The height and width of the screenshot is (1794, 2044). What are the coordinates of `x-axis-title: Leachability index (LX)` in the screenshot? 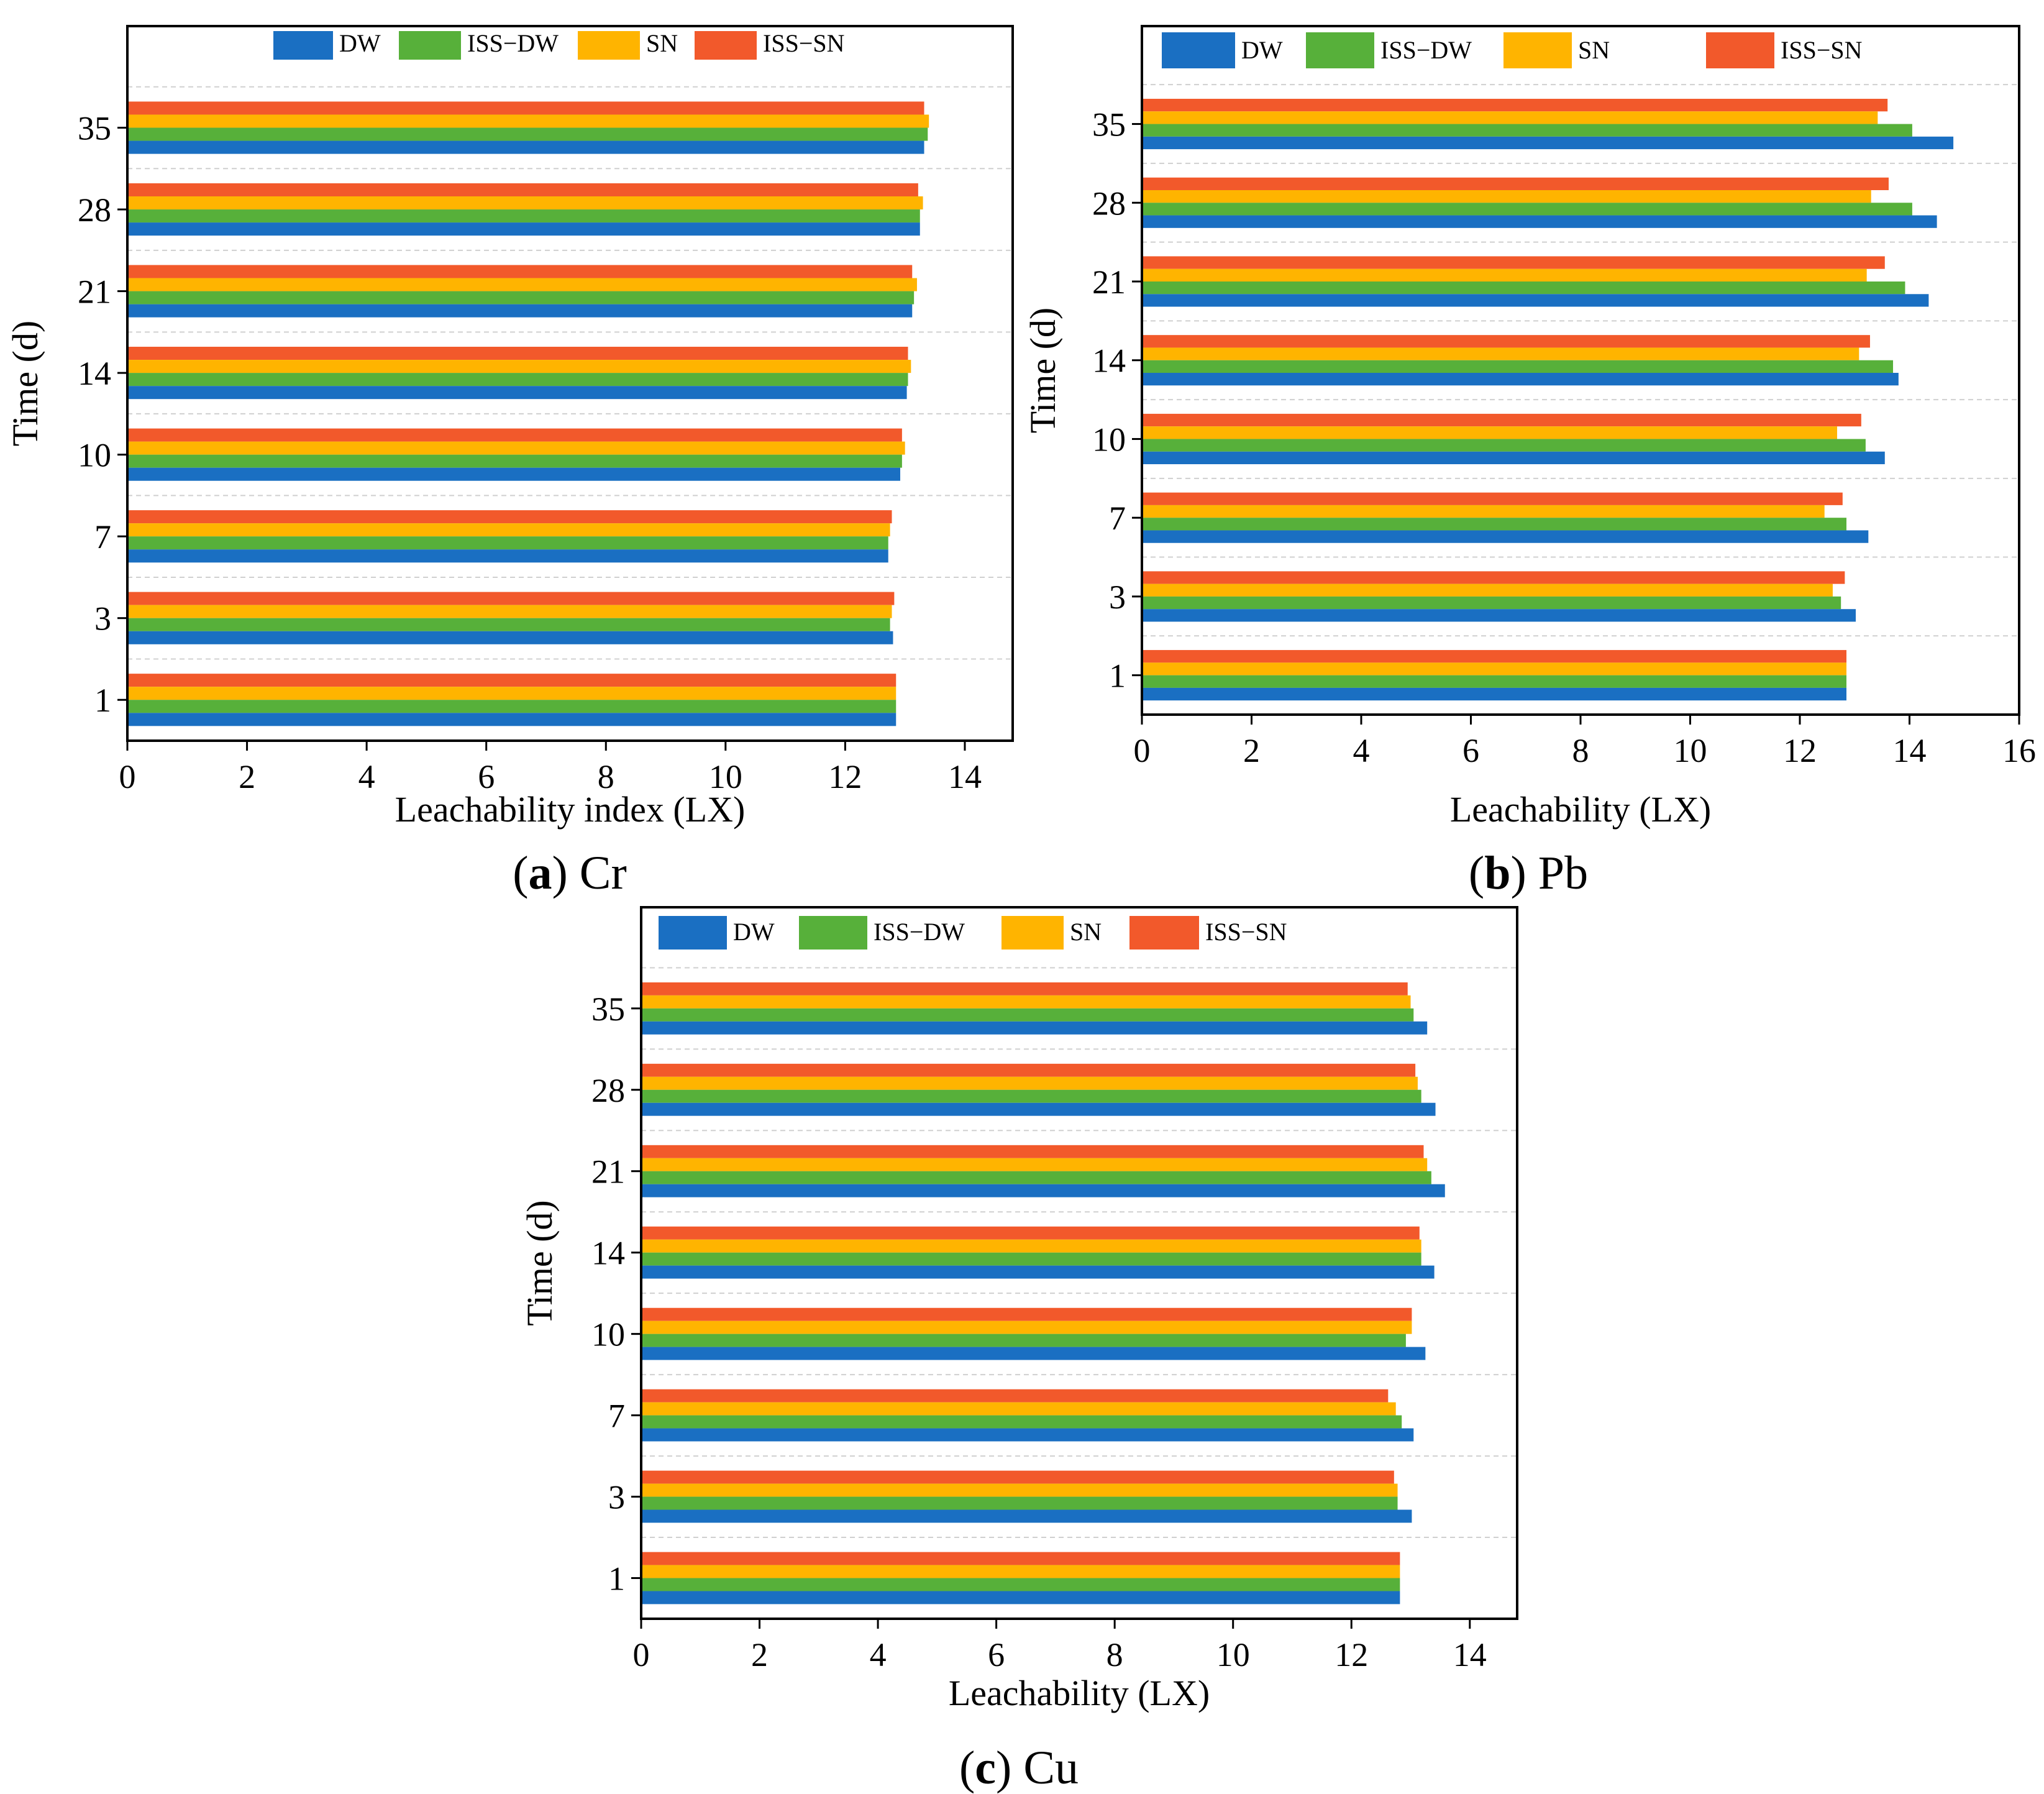 It's located at (570, 809).